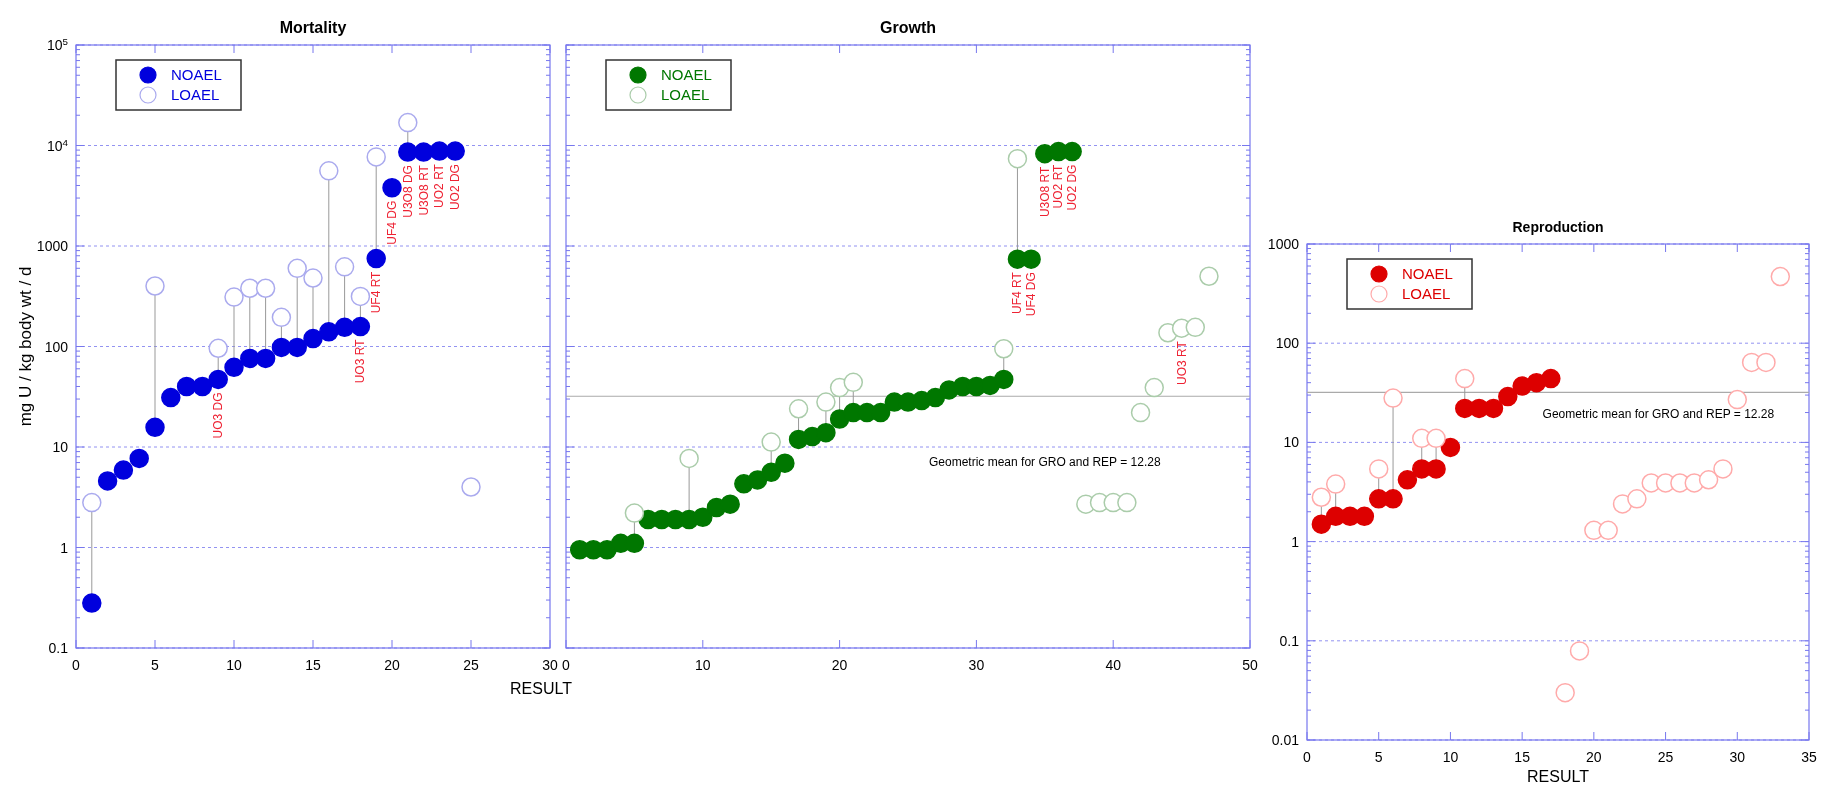  What do you see at coordinates (218, 415) in the screenshot?
I see `annotation: UO3 DG` at bounding box center [218, 415].